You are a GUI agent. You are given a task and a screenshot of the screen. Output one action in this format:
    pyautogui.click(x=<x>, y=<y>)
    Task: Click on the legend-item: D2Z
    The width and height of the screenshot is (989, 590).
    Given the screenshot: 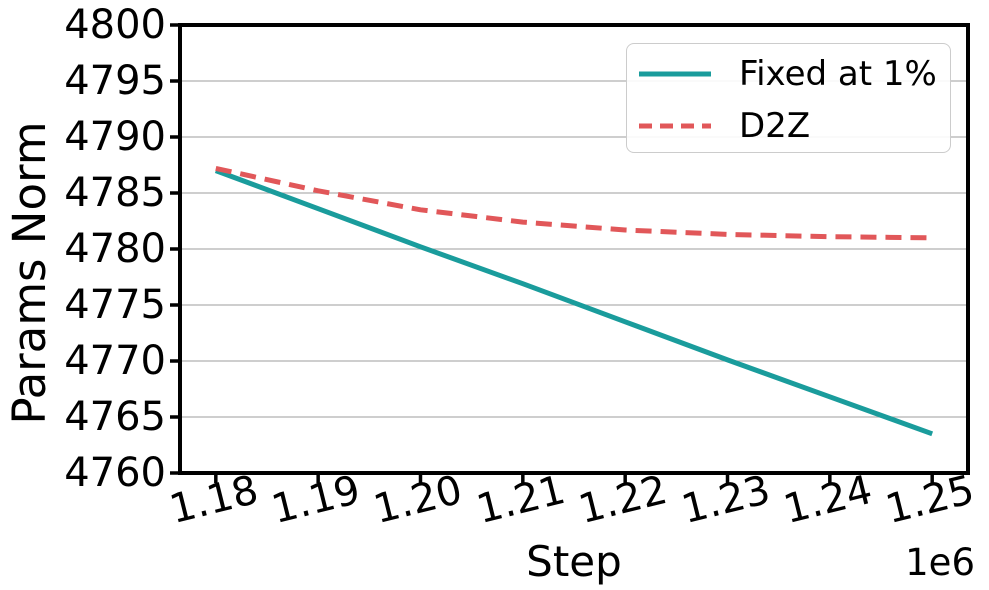 What is the action you would take?
    pyautogui.click(x=793, y=126)
    